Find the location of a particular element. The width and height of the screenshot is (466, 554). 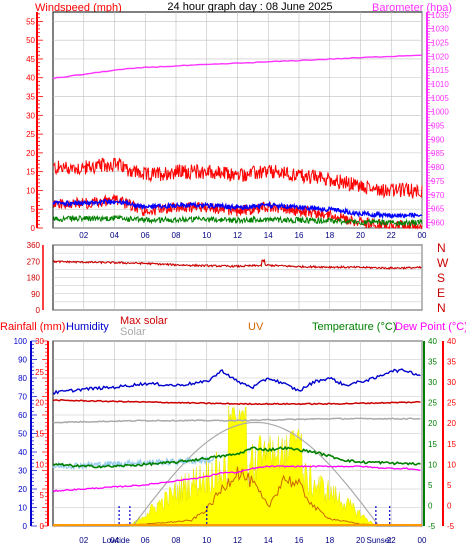

barometer-tick-label: 1015 is located at coordinates (440, 70).